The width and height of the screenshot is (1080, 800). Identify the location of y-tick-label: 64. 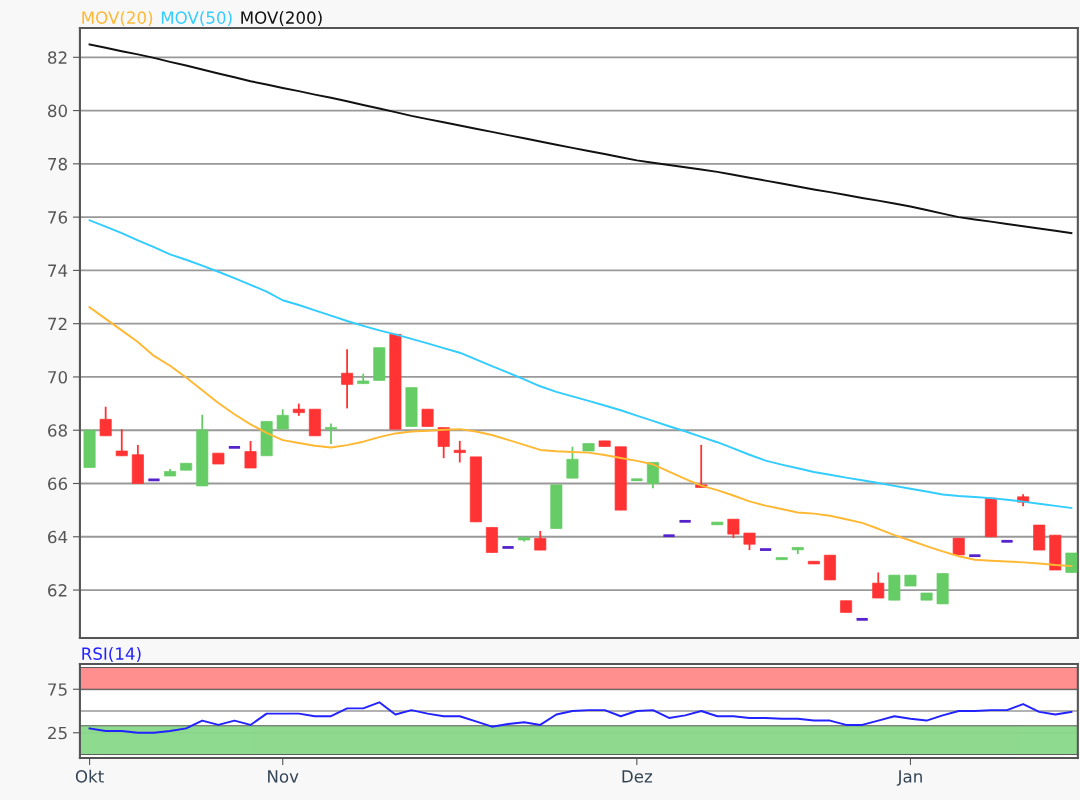
(58, 537).